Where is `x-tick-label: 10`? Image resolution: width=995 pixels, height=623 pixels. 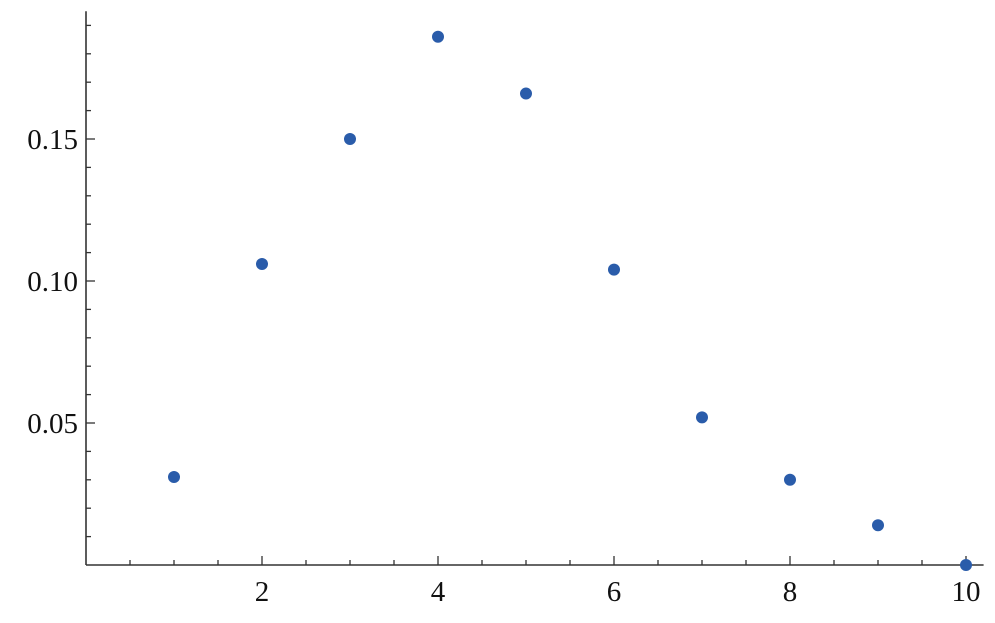
x-tick-label: 10 is located at coordinates (966, 592).